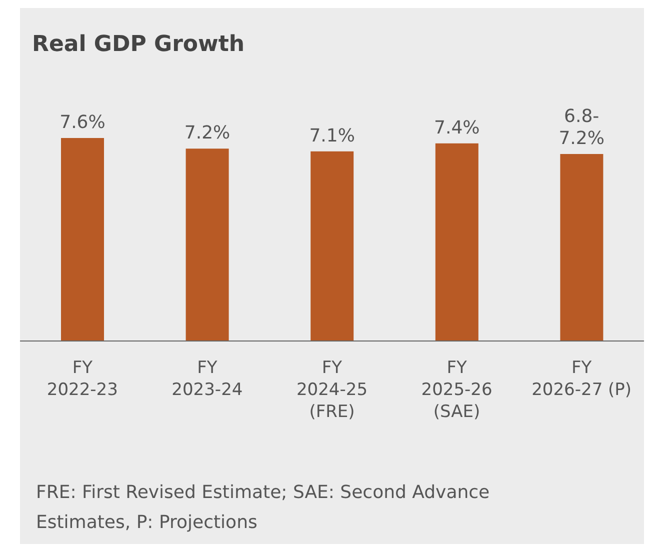 Image resolution: width=652 pixels, height=558 pixels. Describe the element at coordinates (138, 44) in the screenshot. I see `chart-title: Real GDP Growth` at that location.